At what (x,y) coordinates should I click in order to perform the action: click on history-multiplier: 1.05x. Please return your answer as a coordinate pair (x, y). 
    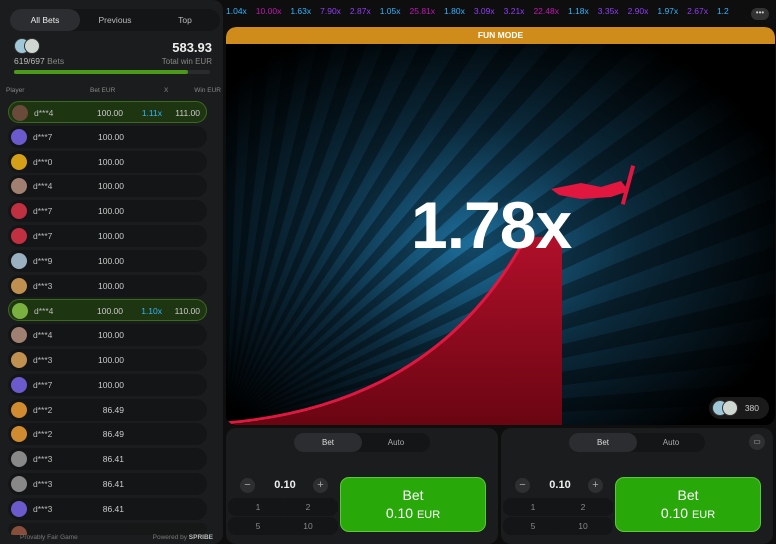
    Looking at the image, I should click on (390, 11).